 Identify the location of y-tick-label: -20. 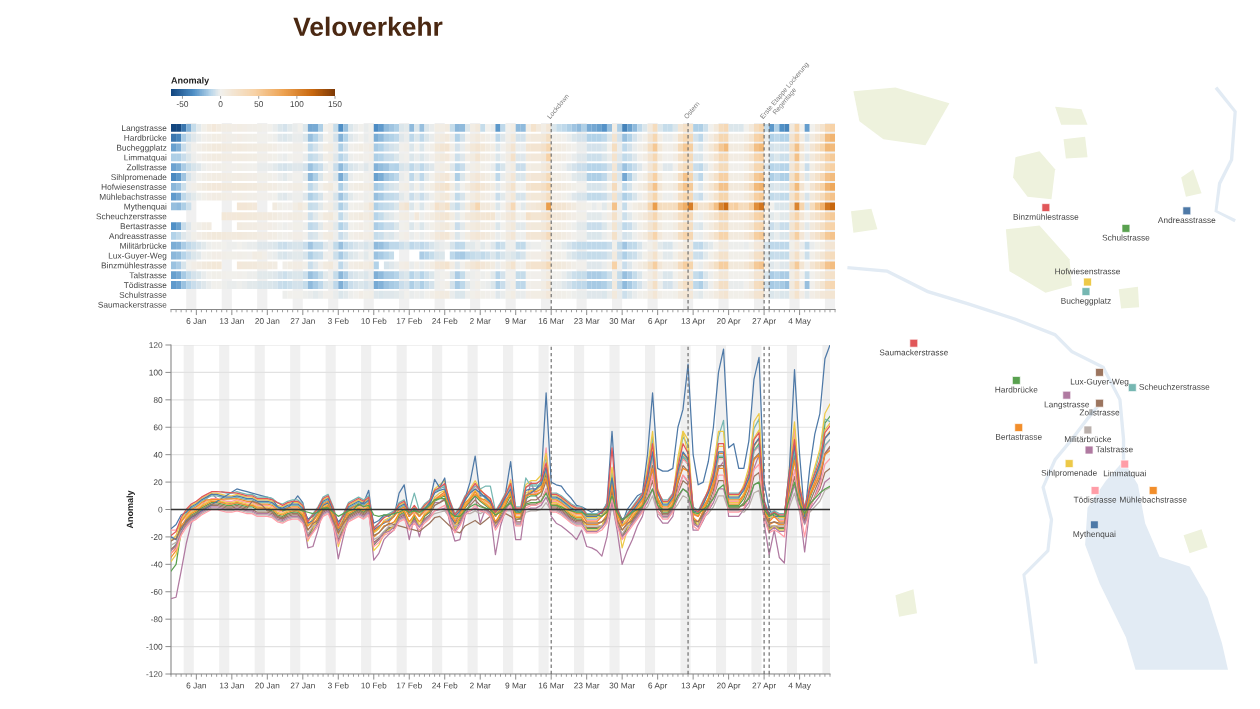
(156, 537).